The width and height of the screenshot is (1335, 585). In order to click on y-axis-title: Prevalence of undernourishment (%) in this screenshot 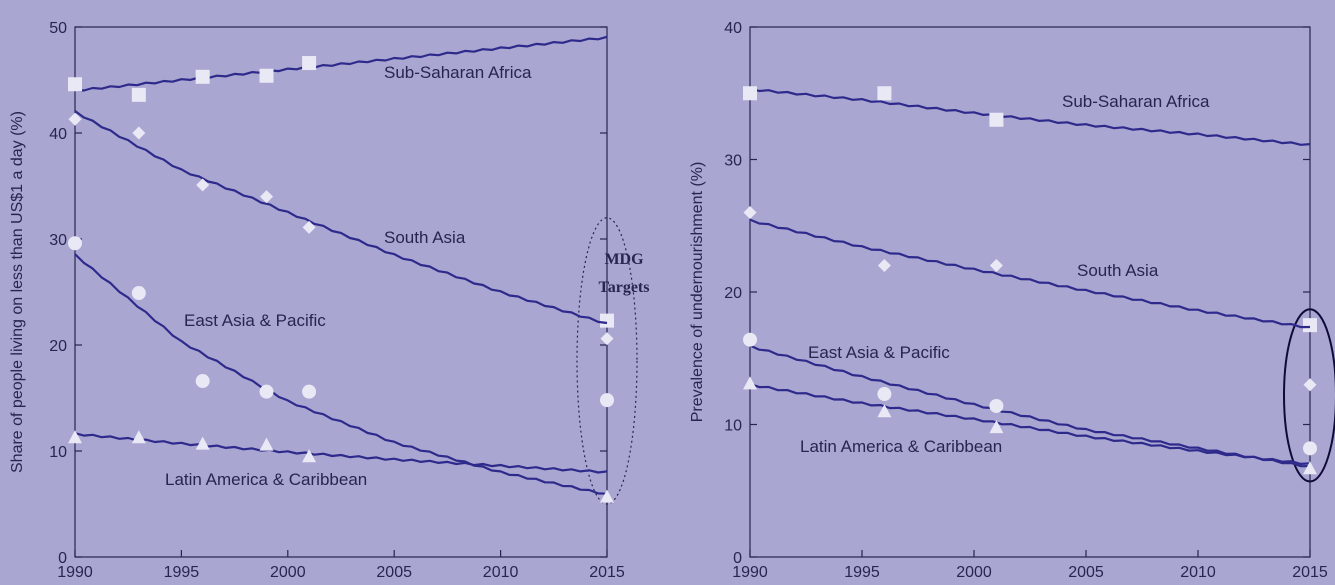, I will do `click(697, 292)`.